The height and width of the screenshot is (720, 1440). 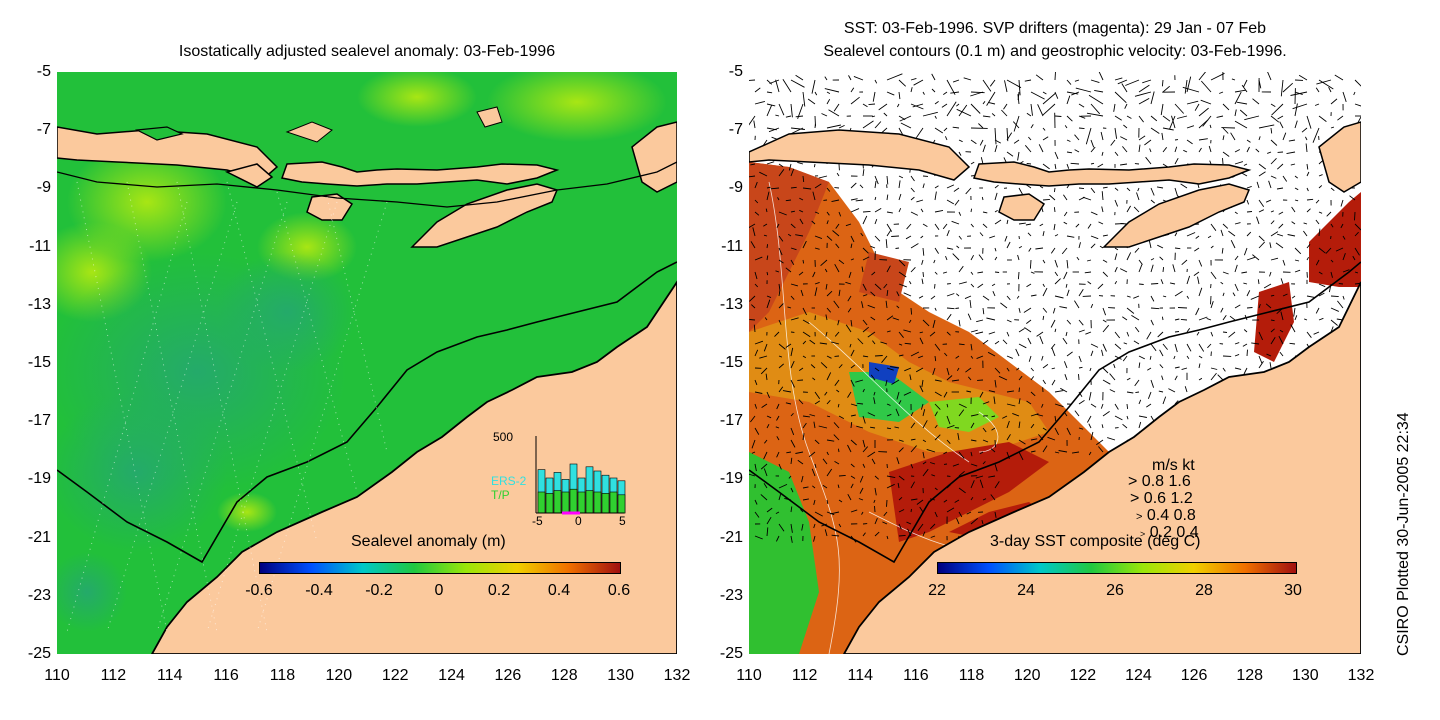 What do you see at coordinates (1361, 675) in the screenshot?
I see `right-x-tick-label: 132` at bounding box center [1361, 675].